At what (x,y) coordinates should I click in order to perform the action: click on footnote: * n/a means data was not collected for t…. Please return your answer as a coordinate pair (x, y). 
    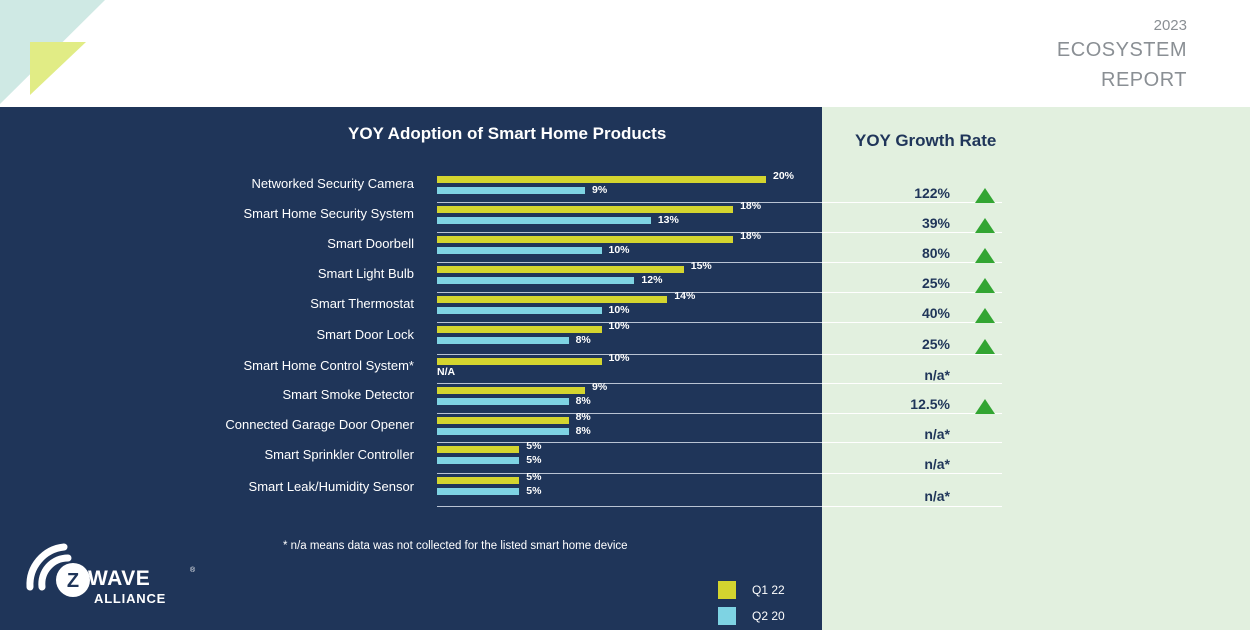
    Looking at the image, I should click on (455, 546).